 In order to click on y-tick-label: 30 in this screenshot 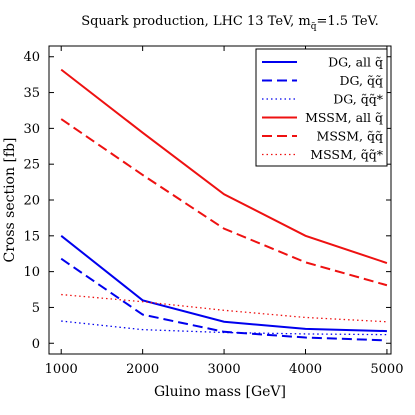, I will do `click(31, 129)`.